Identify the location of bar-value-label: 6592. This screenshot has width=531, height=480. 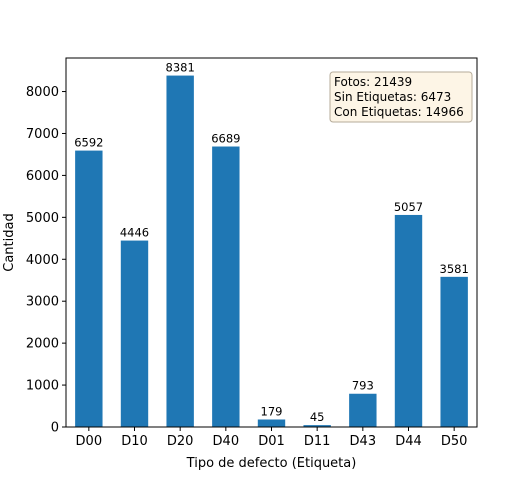
(88, 143).